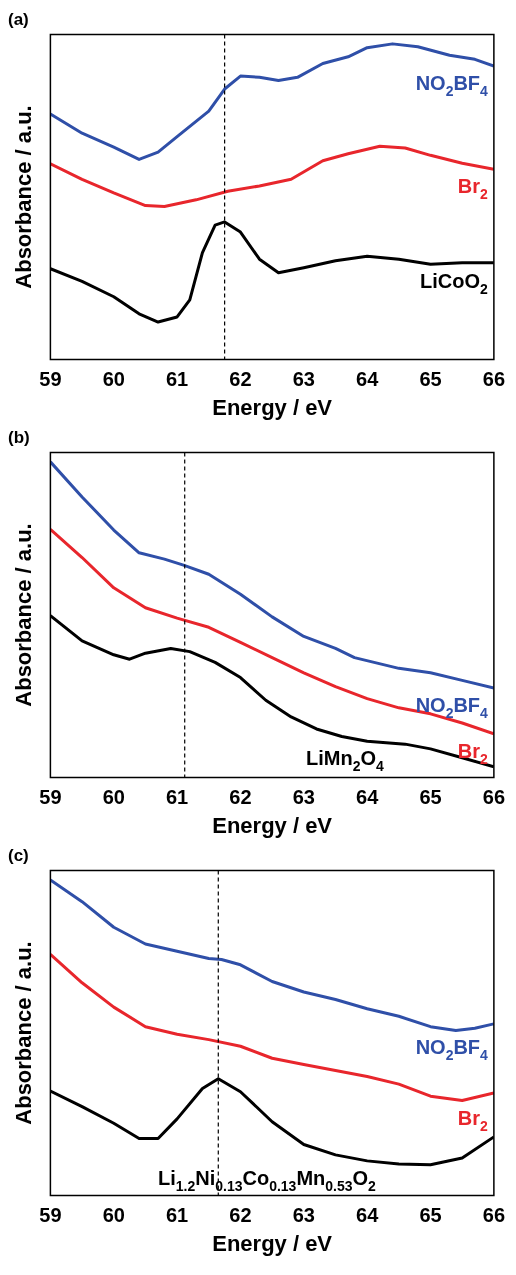 This screenshot has height=1275, width=516. What do you see at coordinates (18, 855) in the screenshot?
I see `chart-title: (c)` at bounding box center [18, 855].